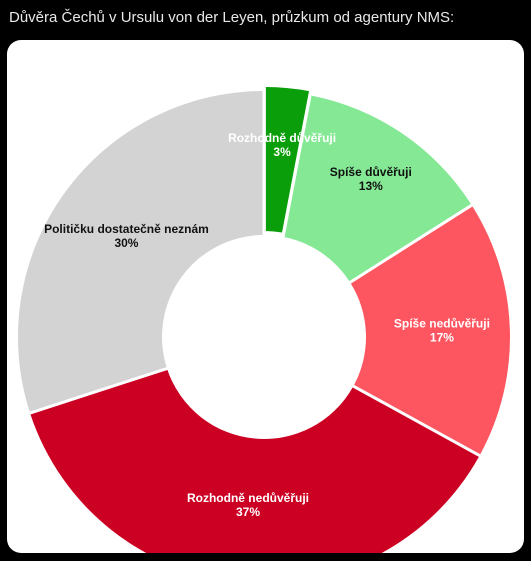 This screenshot has height=561, width=531. What do you see at coordinates (442, 323) in the screenshot?
I see `slice-label-3: Spíše nedůvěřuji` at bounding box center [442, 323].